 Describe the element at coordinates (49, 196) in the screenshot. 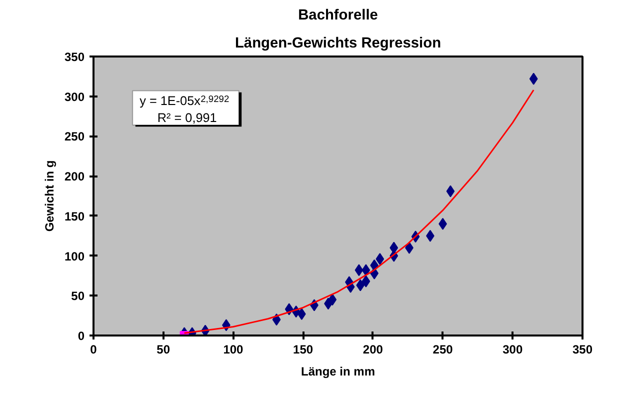

I see `y-axis-title: Gewicht in g` at that location.